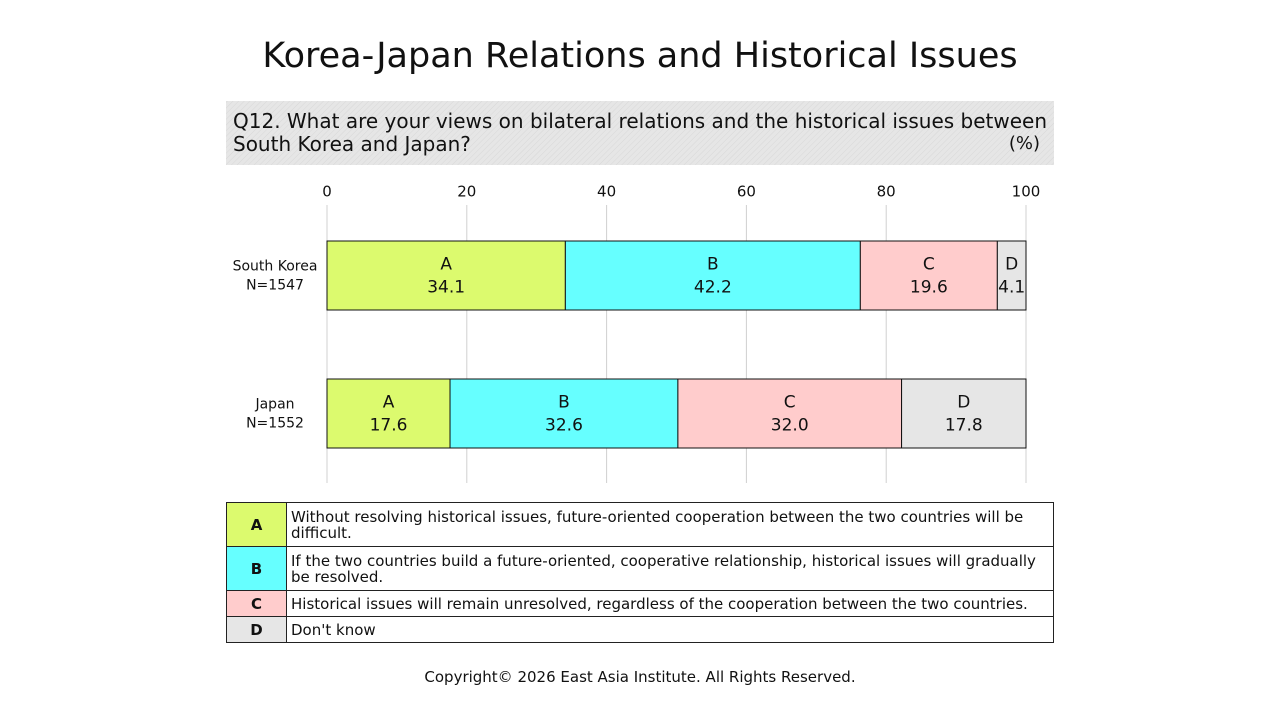  I want to click on x-tick-label: 20, so click(466, 192).